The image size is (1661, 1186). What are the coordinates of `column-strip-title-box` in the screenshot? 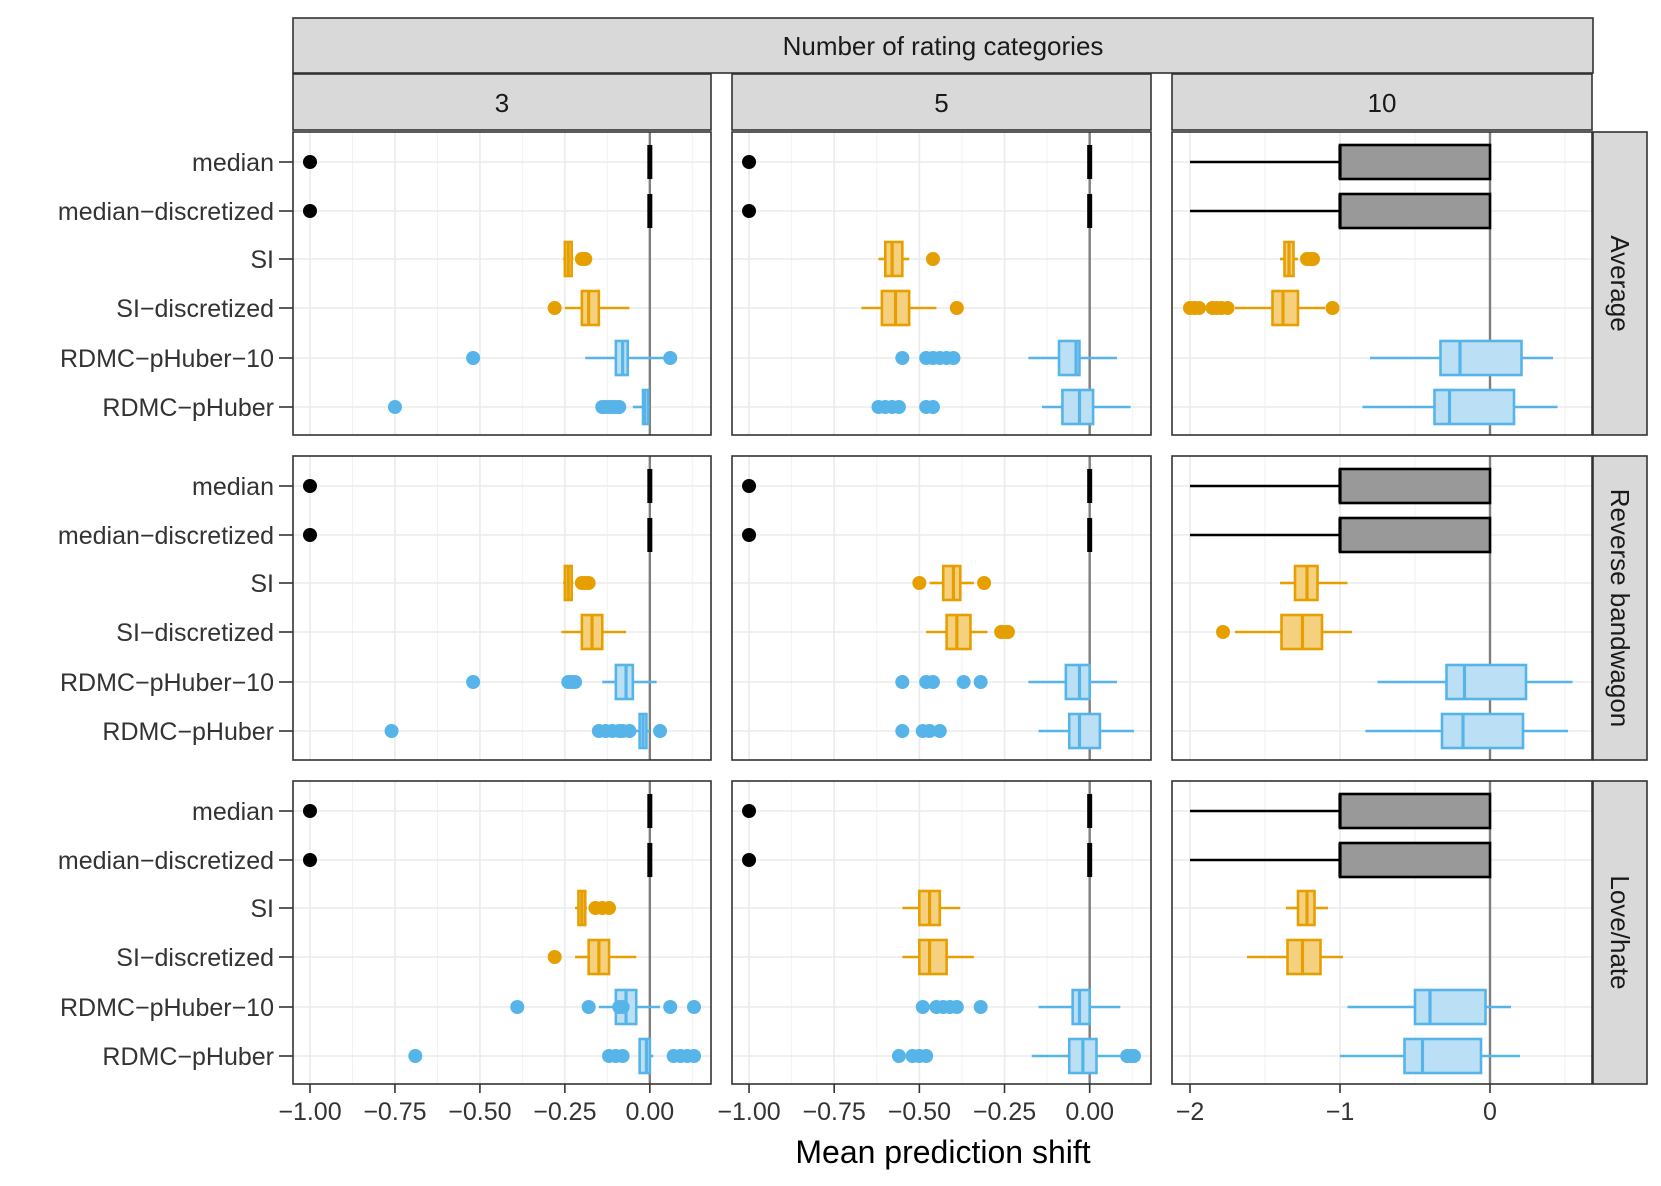 It's located at (943, 45).